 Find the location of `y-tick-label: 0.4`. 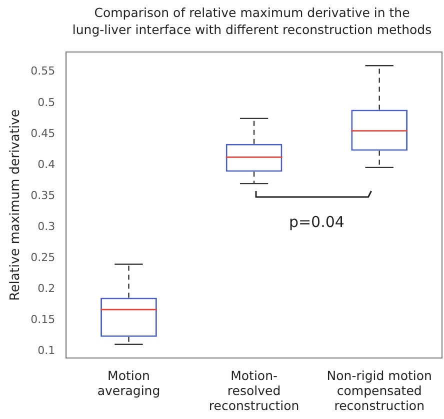

y-tick-label: 0.4 is located at coordinates (47, 164).